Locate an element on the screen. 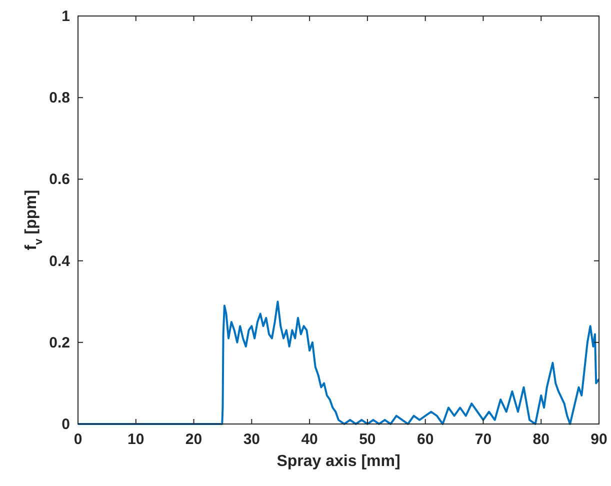 Image resolution: width=611 pixels, height=486 pixels. x-axis-title: Spray axis [mm] is located at coordinates (338, 461).